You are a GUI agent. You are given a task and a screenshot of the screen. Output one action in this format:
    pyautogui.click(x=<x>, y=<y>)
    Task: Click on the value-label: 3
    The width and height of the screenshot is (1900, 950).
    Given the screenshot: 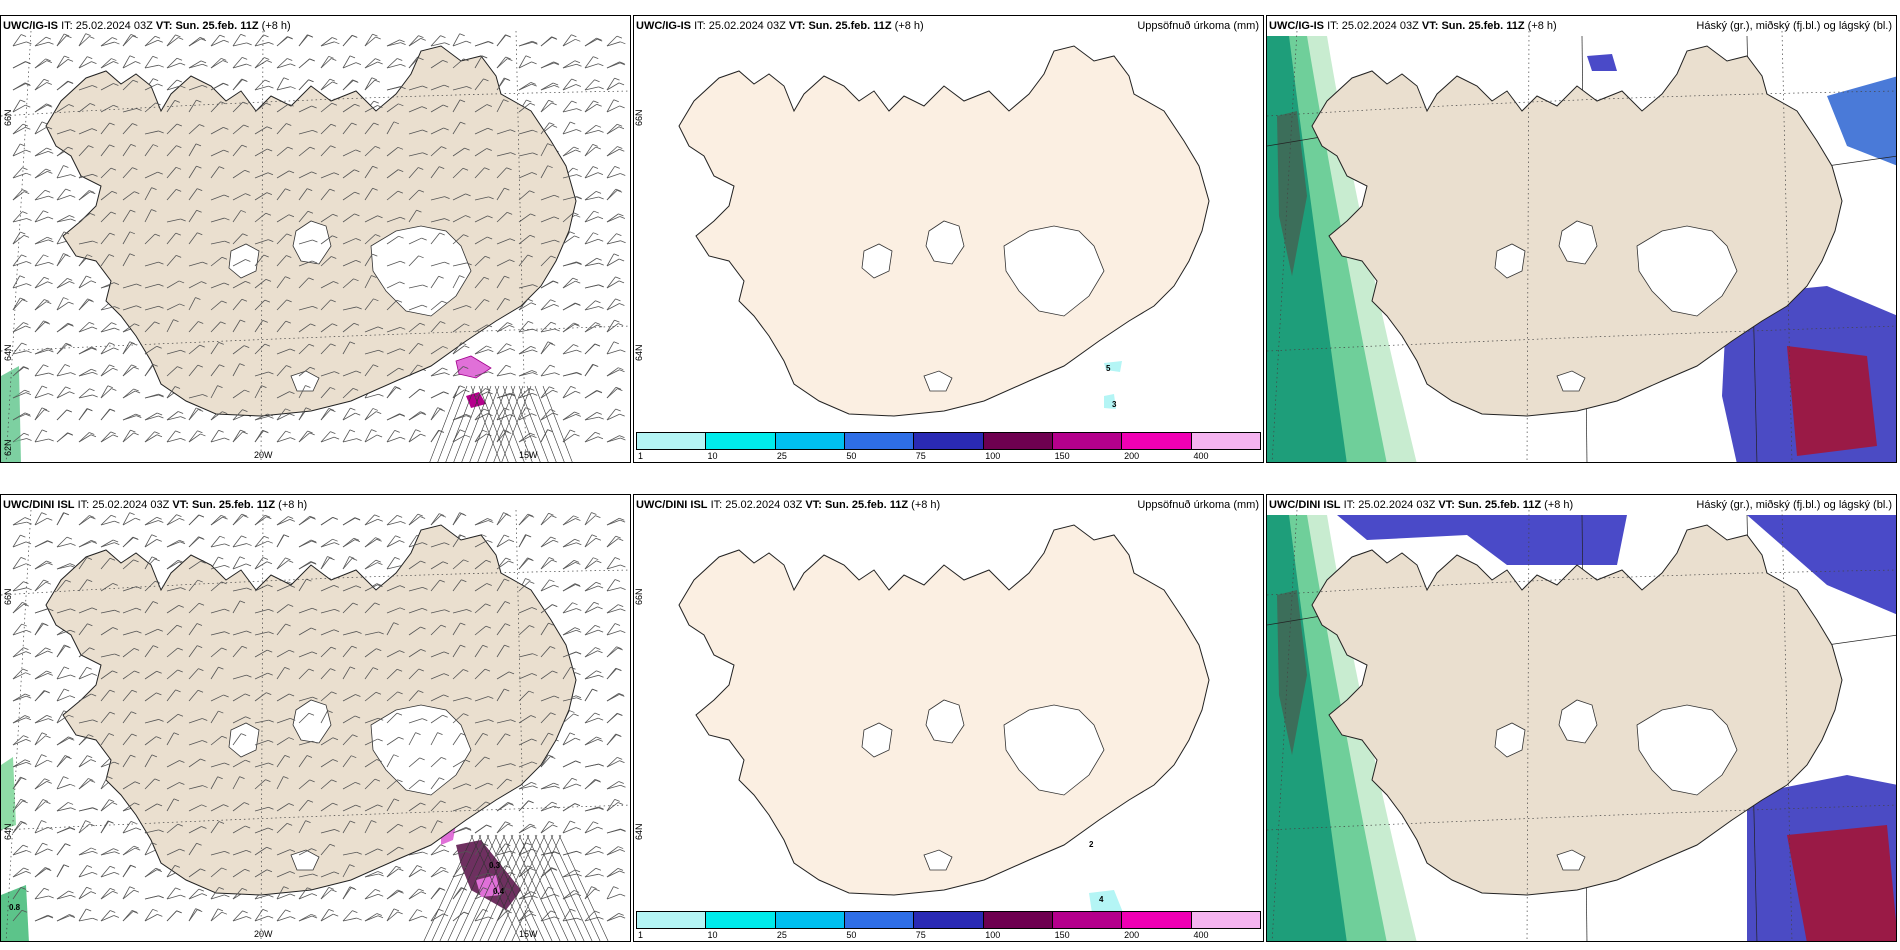 What is the action you would take?
    pyautogui.click(x=1114, y=404)
    